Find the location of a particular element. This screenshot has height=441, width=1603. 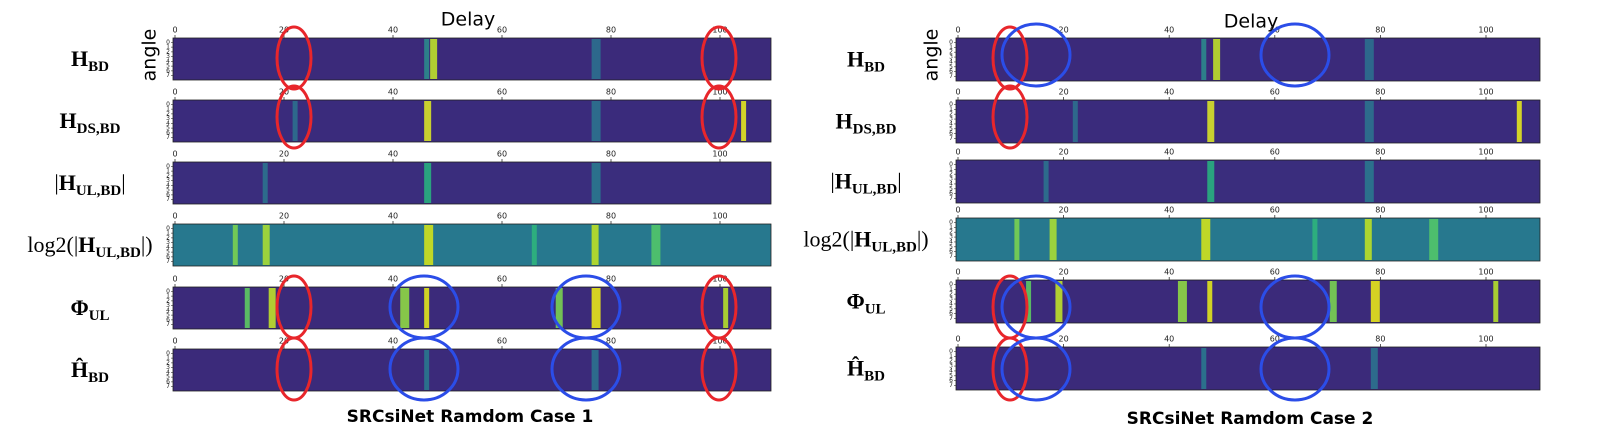

row-label: |HUL,BD| is located at coordinates (865, 183).